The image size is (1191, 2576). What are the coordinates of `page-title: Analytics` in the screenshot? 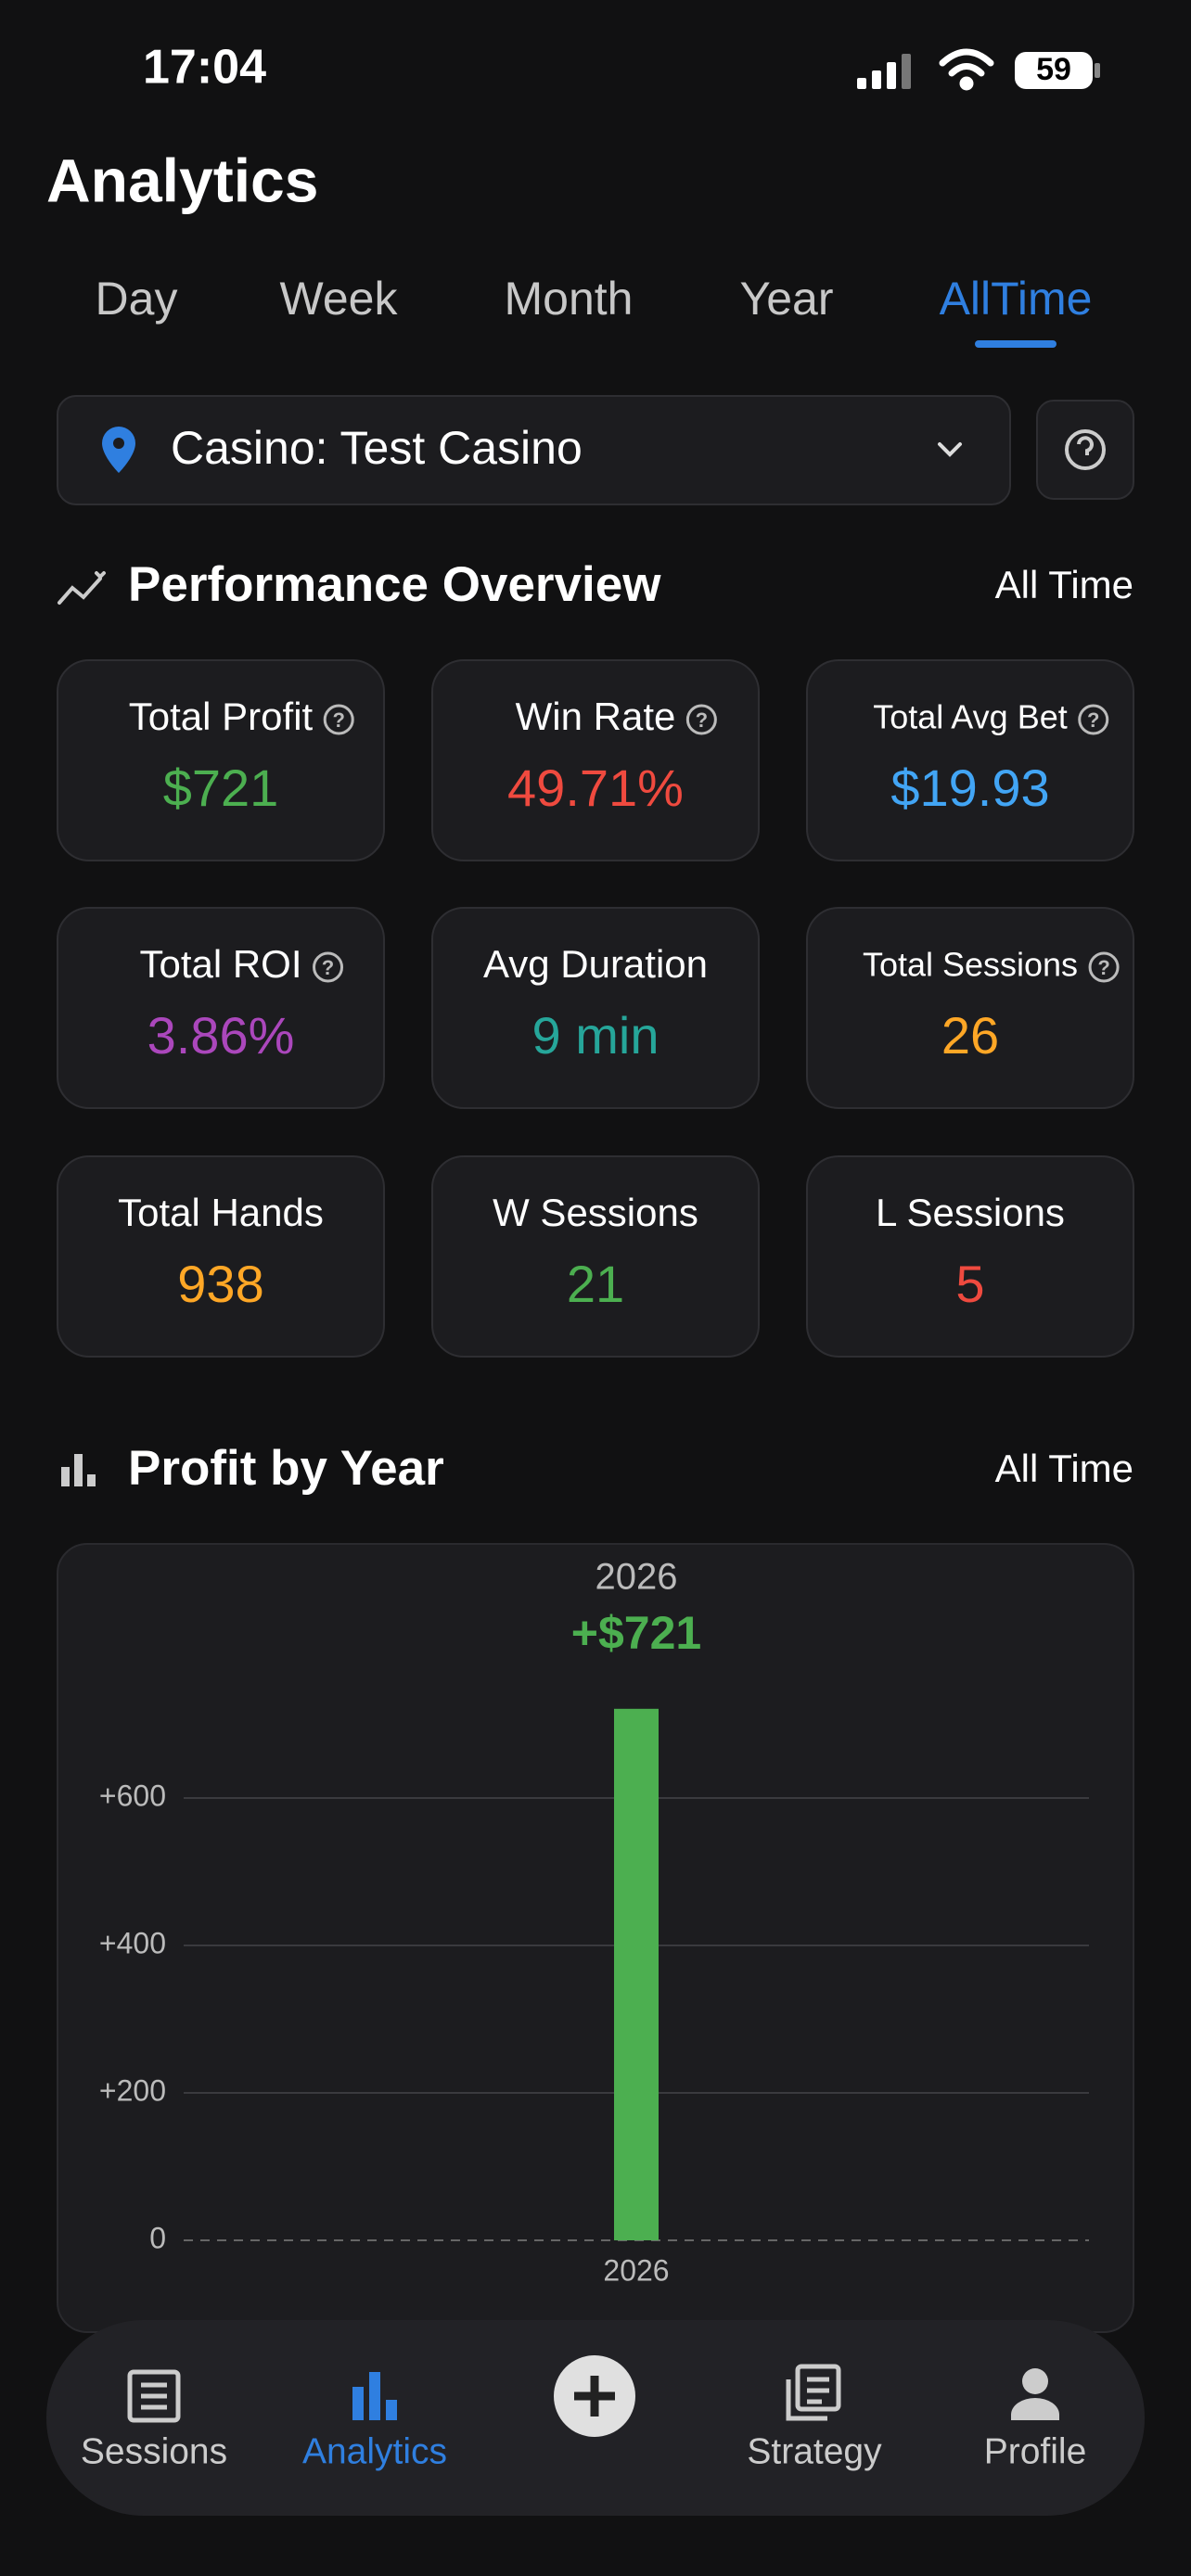 It's located at (182, 180).